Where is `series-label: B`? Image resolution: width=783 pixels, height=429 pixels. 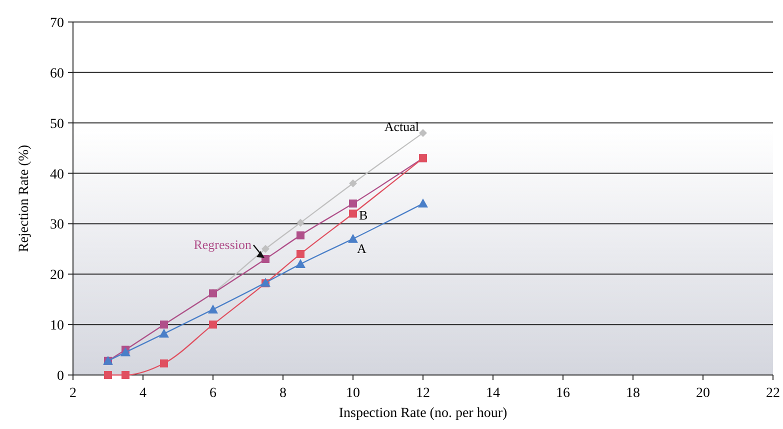
series-label: B is located at coordinates (363, 215).